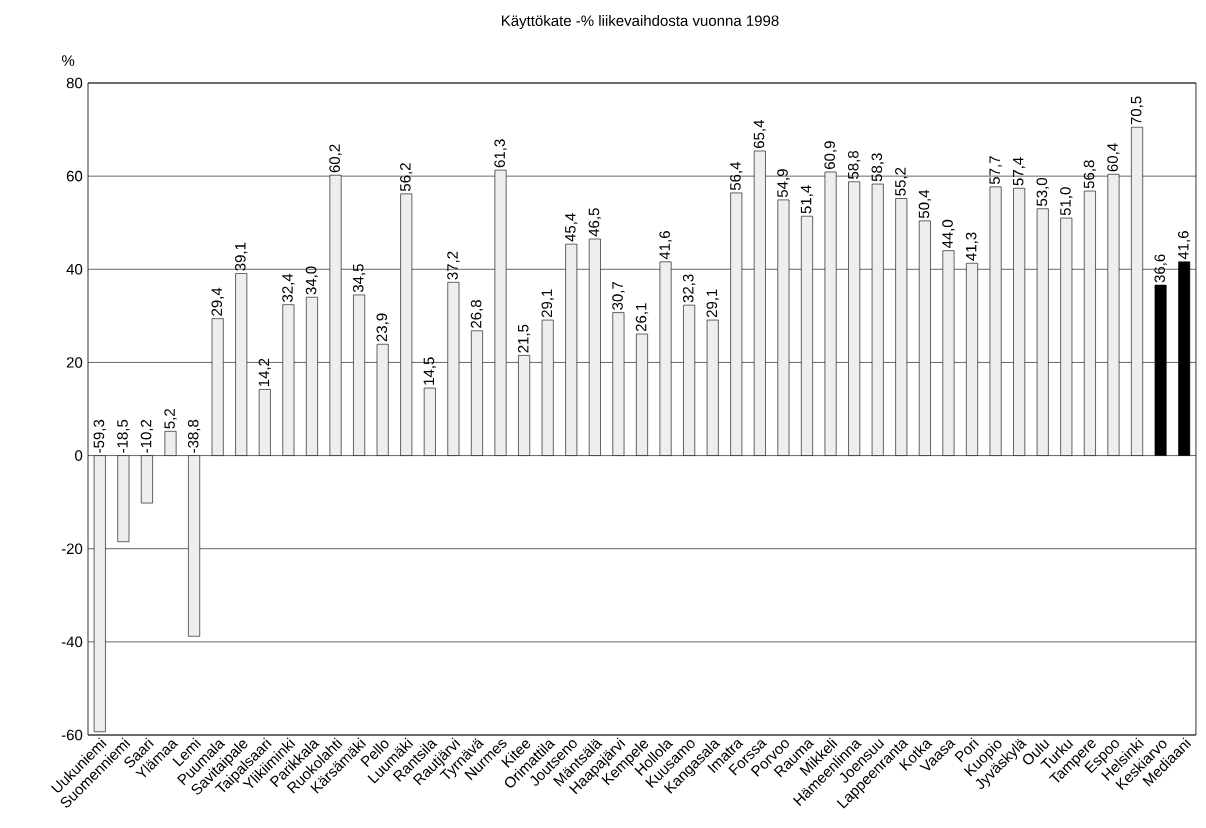 The image size is (1206, 828). I want to click on data-label: 5,2, so click(170, 419).